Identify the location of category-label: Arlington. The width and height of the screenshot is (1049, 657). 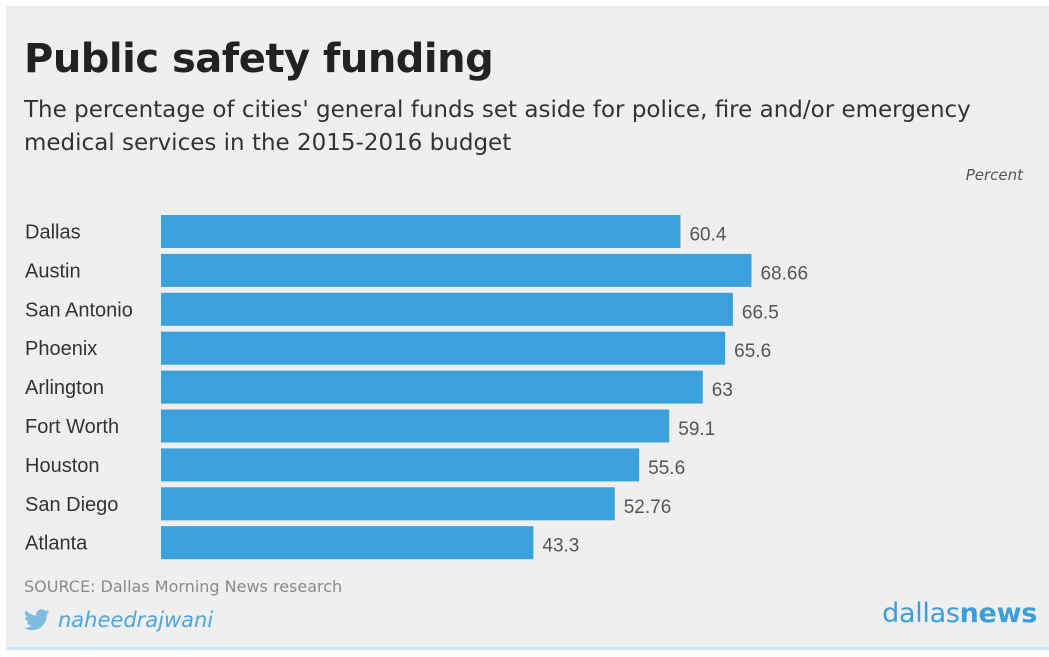
(64, 388).